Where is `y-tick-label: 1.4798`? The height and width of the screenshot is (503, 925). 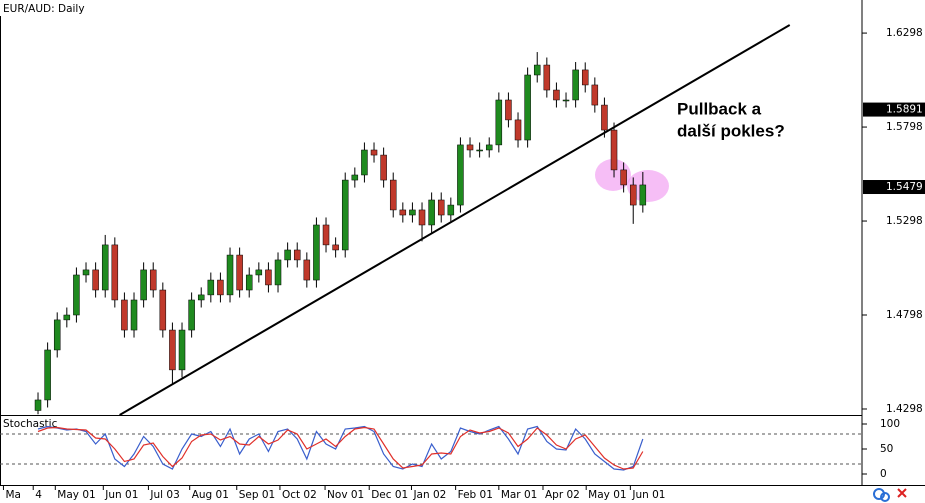
y-tick-label: 1.4798 is located at coordinates (904, 315).